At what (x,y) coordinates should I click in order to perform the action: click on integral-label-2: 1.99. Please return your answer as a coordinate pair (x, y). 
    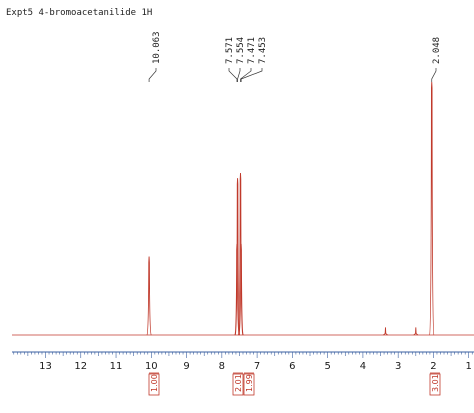
    Looking at the image, I should click on (249, 383).